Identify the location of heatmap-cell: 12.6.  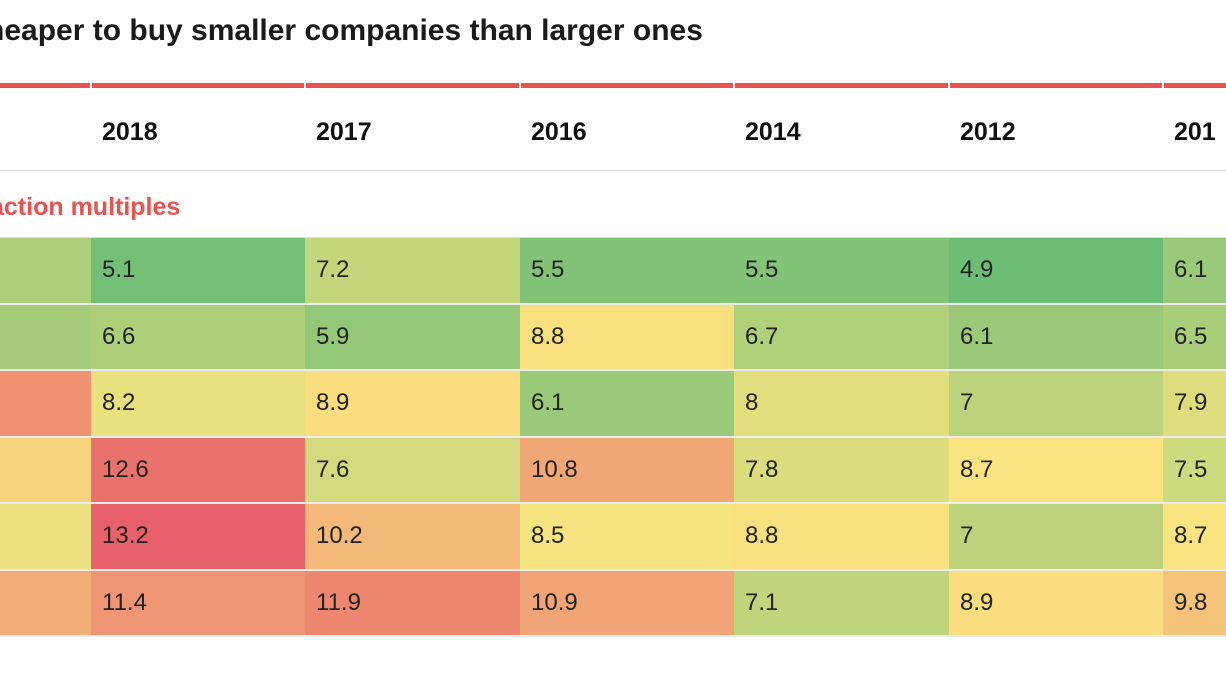
(198, 470).